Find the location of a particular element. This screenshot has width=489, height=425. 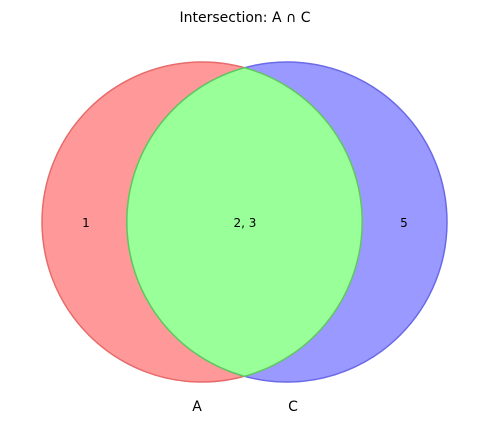

region-intersection-label: 2, 3 is located at coordinates (245, 223).